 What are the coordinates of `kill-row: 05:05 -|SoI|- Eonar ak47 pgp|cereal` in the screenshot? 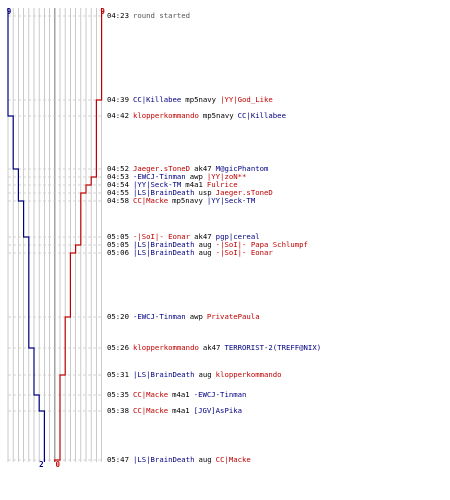 It's located at (183, 236).